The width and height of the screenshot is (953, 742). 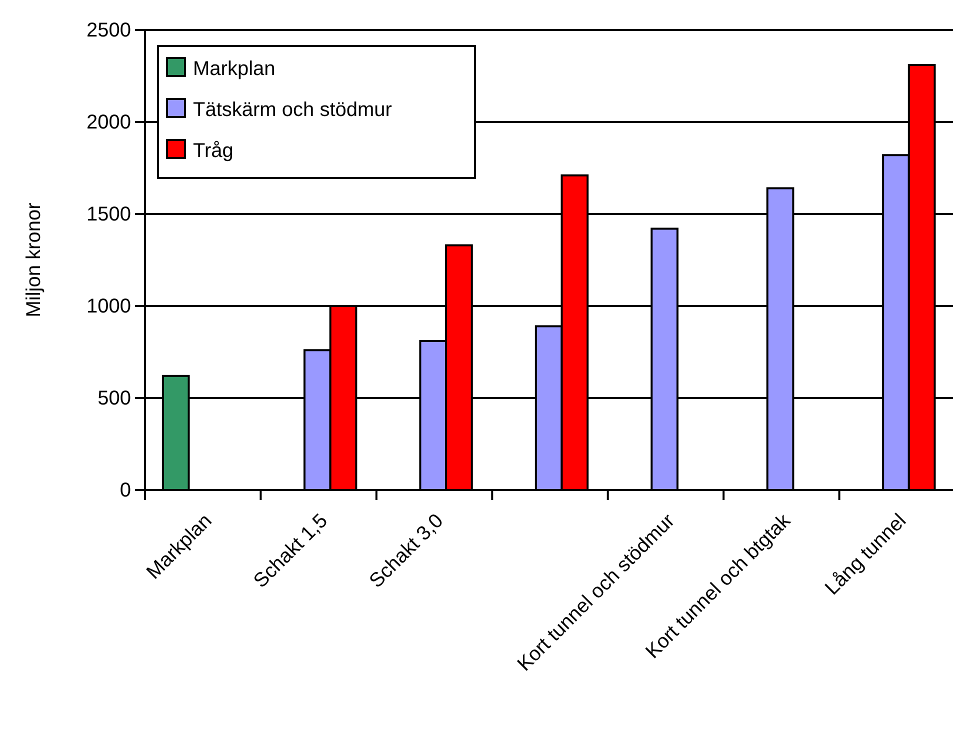 What do you see at coordinates (108, 214) in the screenshot?
I see `y-tick-label: 1500` at bounding box center [108, 214].